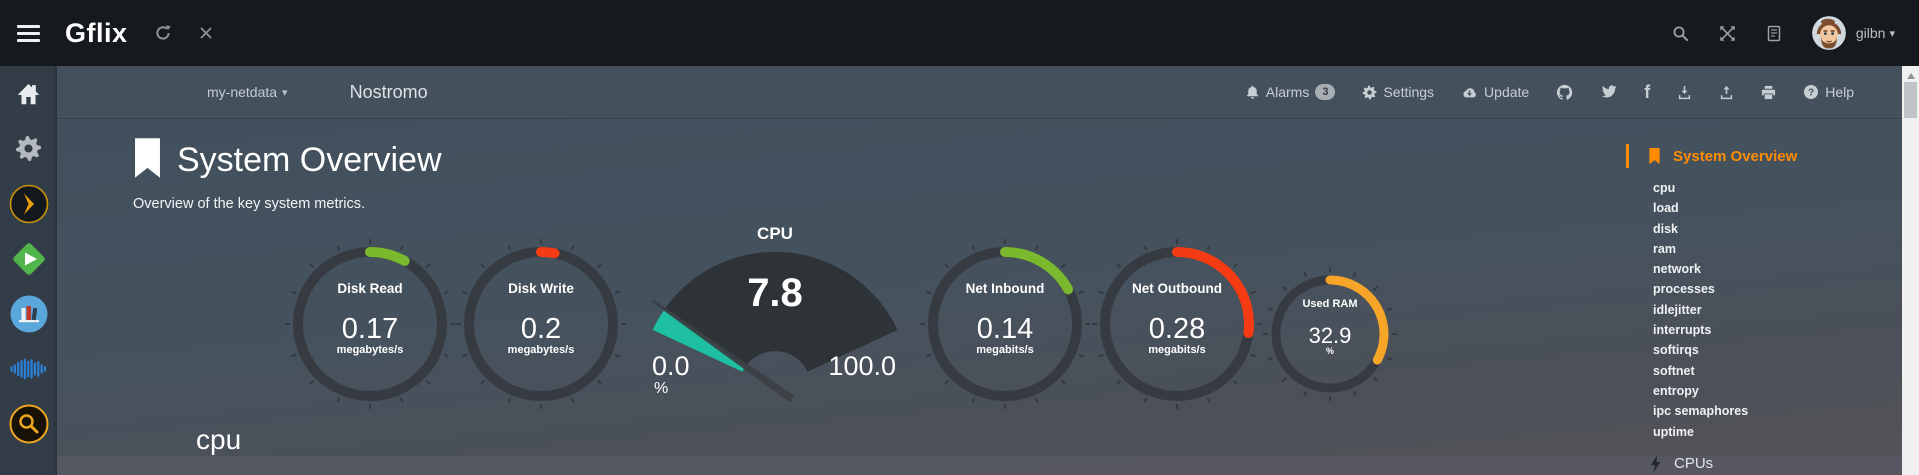  I want to click on sidebar-item-emby, so click(28, 258).